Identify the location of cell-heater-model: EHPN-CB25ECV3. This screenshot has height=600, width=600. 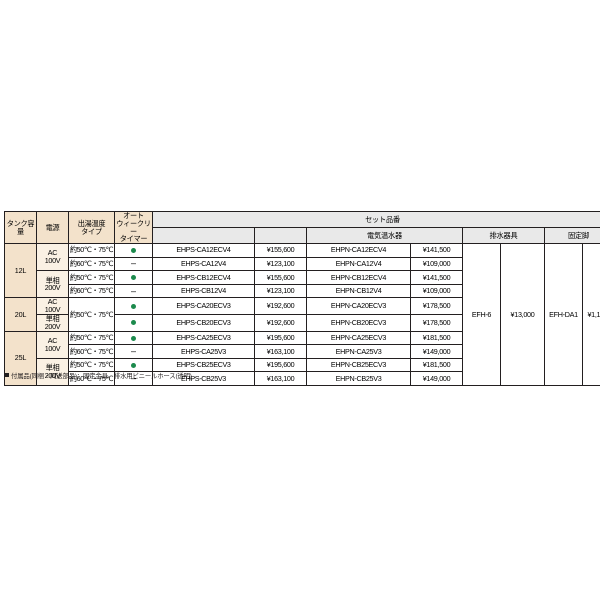
(358, 365).